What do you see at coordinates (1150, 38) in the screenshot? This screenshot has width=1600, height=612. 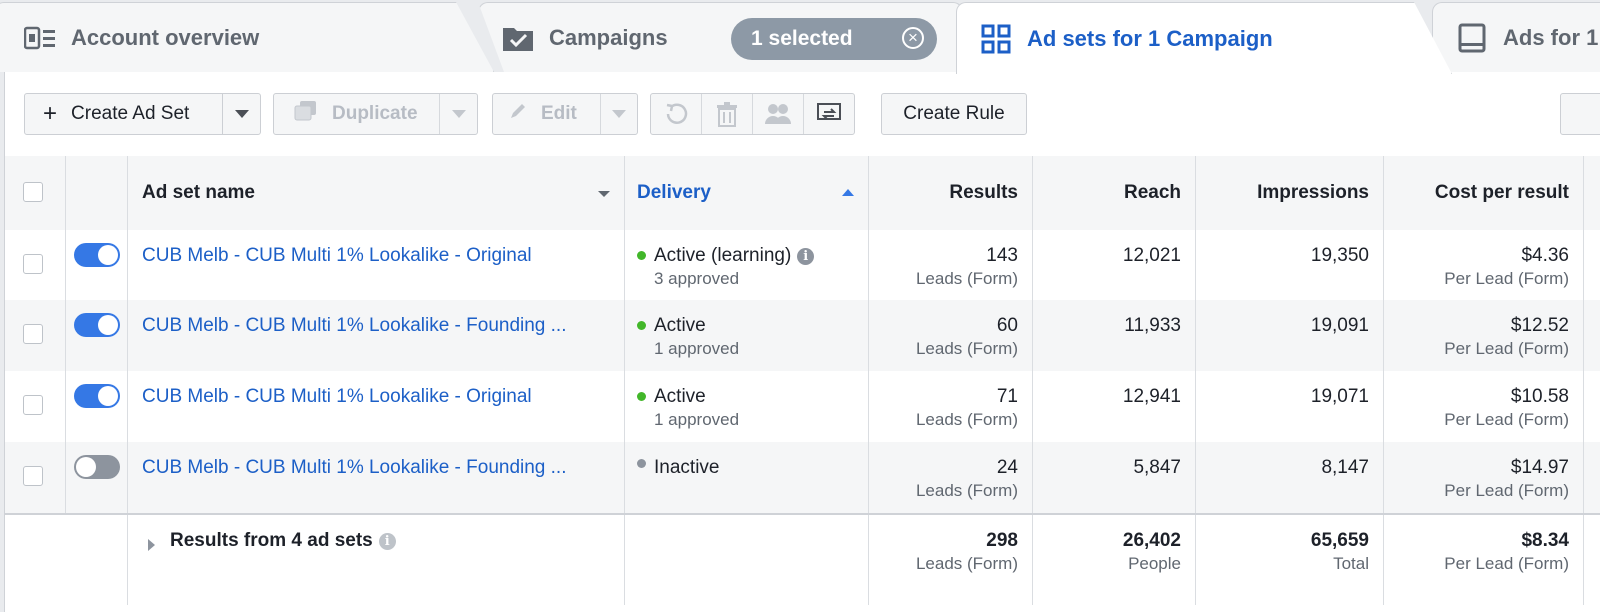 I see `tab-ad-sets-label: Ad sets for 1 Campaign` at bounding box center [1150, 38].